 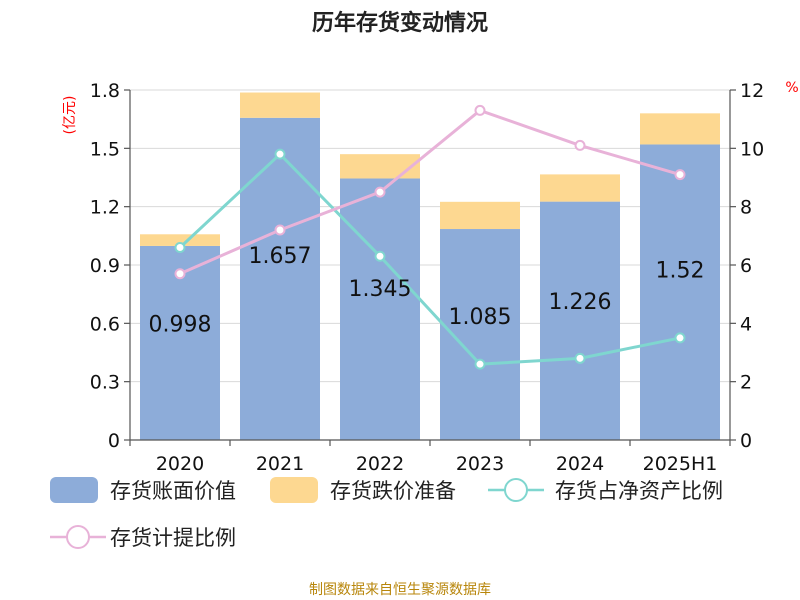 I want to click on legend-label: 存货占净资产比例, so click(x=639, y=491).